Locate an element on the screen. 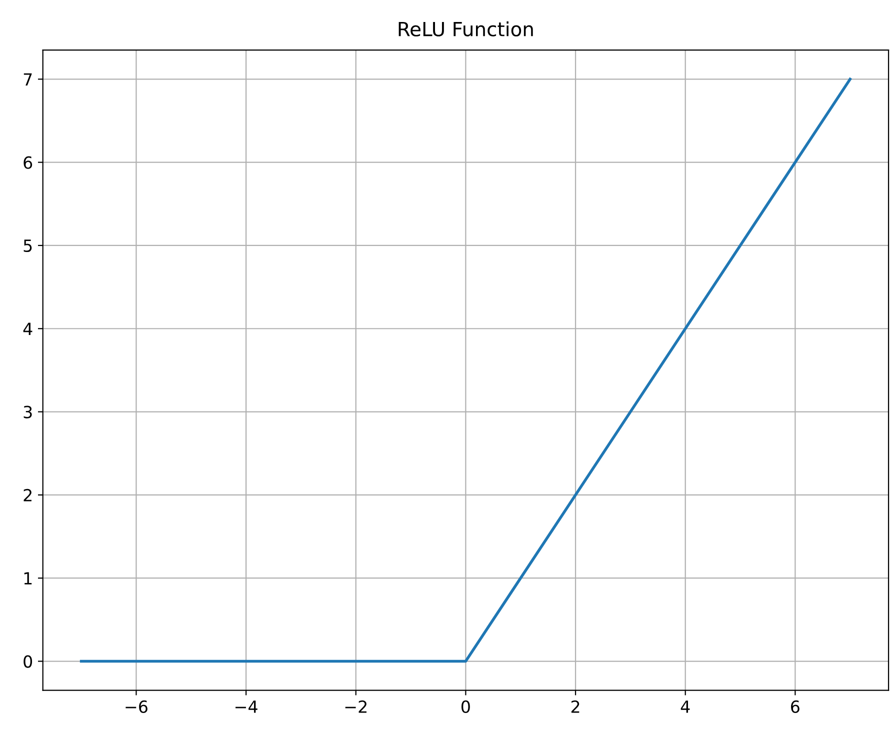  y-tick-label: 1 is located at coordinates (28, 578).